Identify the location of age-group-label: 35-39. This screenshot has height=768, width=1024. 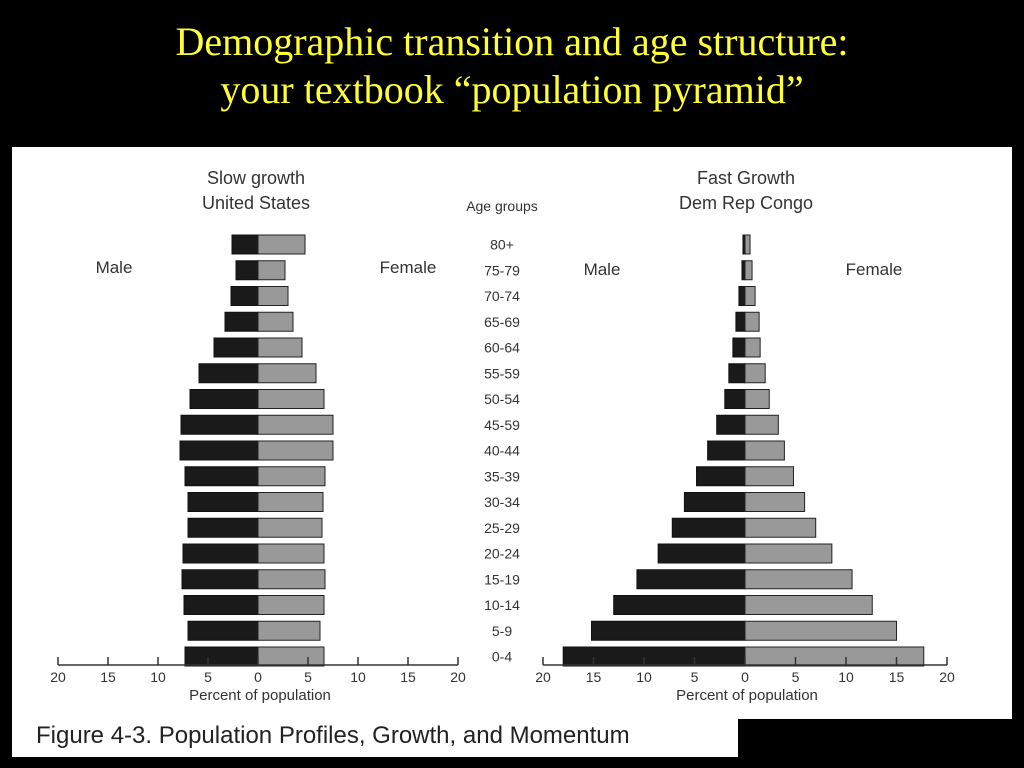
(502, 476).